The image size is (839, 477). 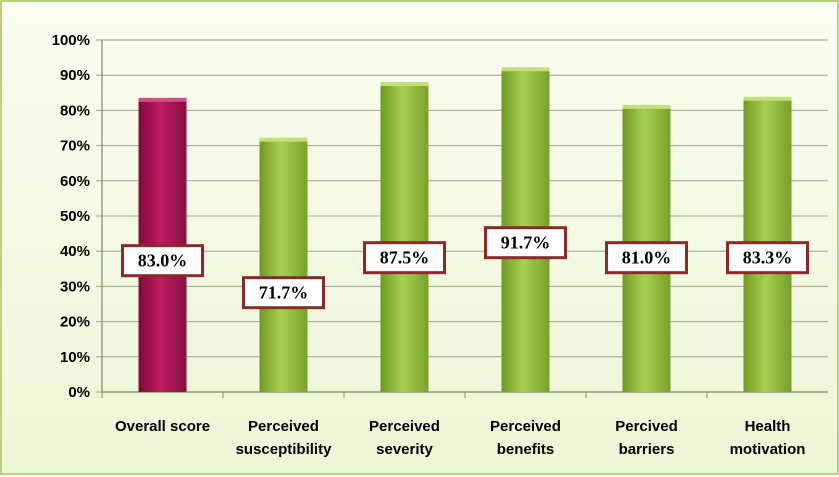 I want to click on data-label-text: 83.3%, so click(x=768, y=258).